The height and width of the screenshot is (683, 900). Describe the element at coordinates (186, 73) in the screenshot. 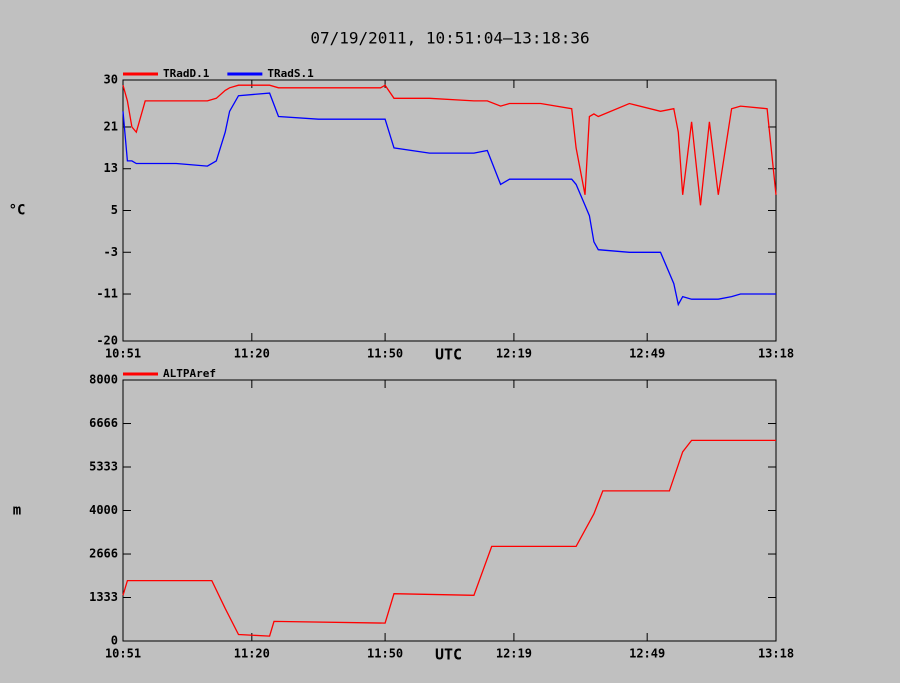

I see `legend-label: TRadD.1` at that location.